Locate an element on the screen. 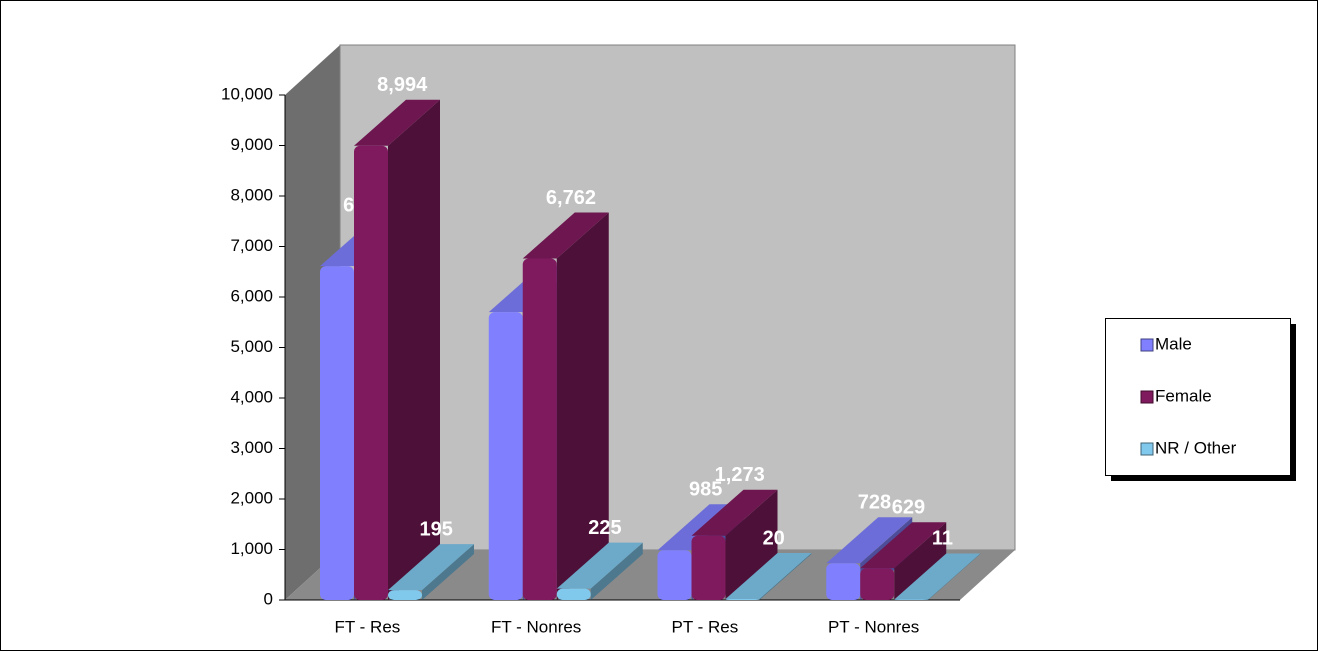 This screenshot has width=1319, height=652. y-tick-label: 8,000 is located at coordinates (251, 194).